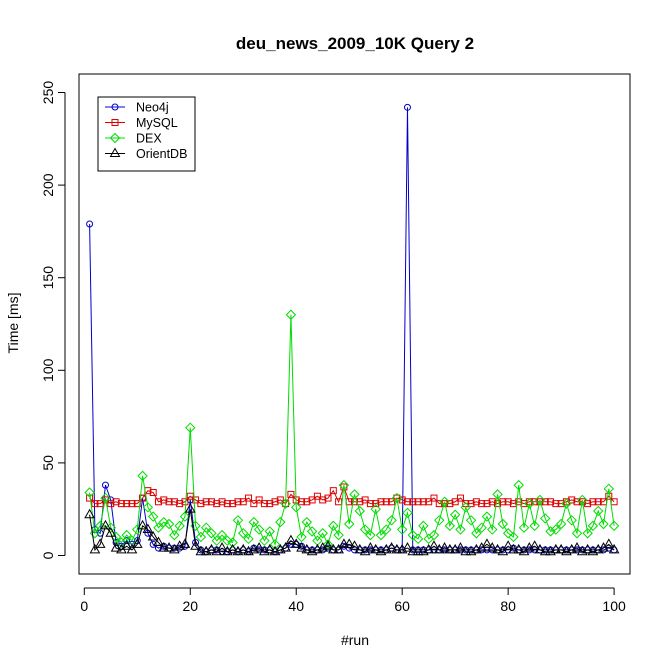 The width and height of the screenshot is (672, 671). Describe the element at coordinates (355, 43) in the screenshot. I see `chart-title: deu_news_2009_10K Query 2` at that location.